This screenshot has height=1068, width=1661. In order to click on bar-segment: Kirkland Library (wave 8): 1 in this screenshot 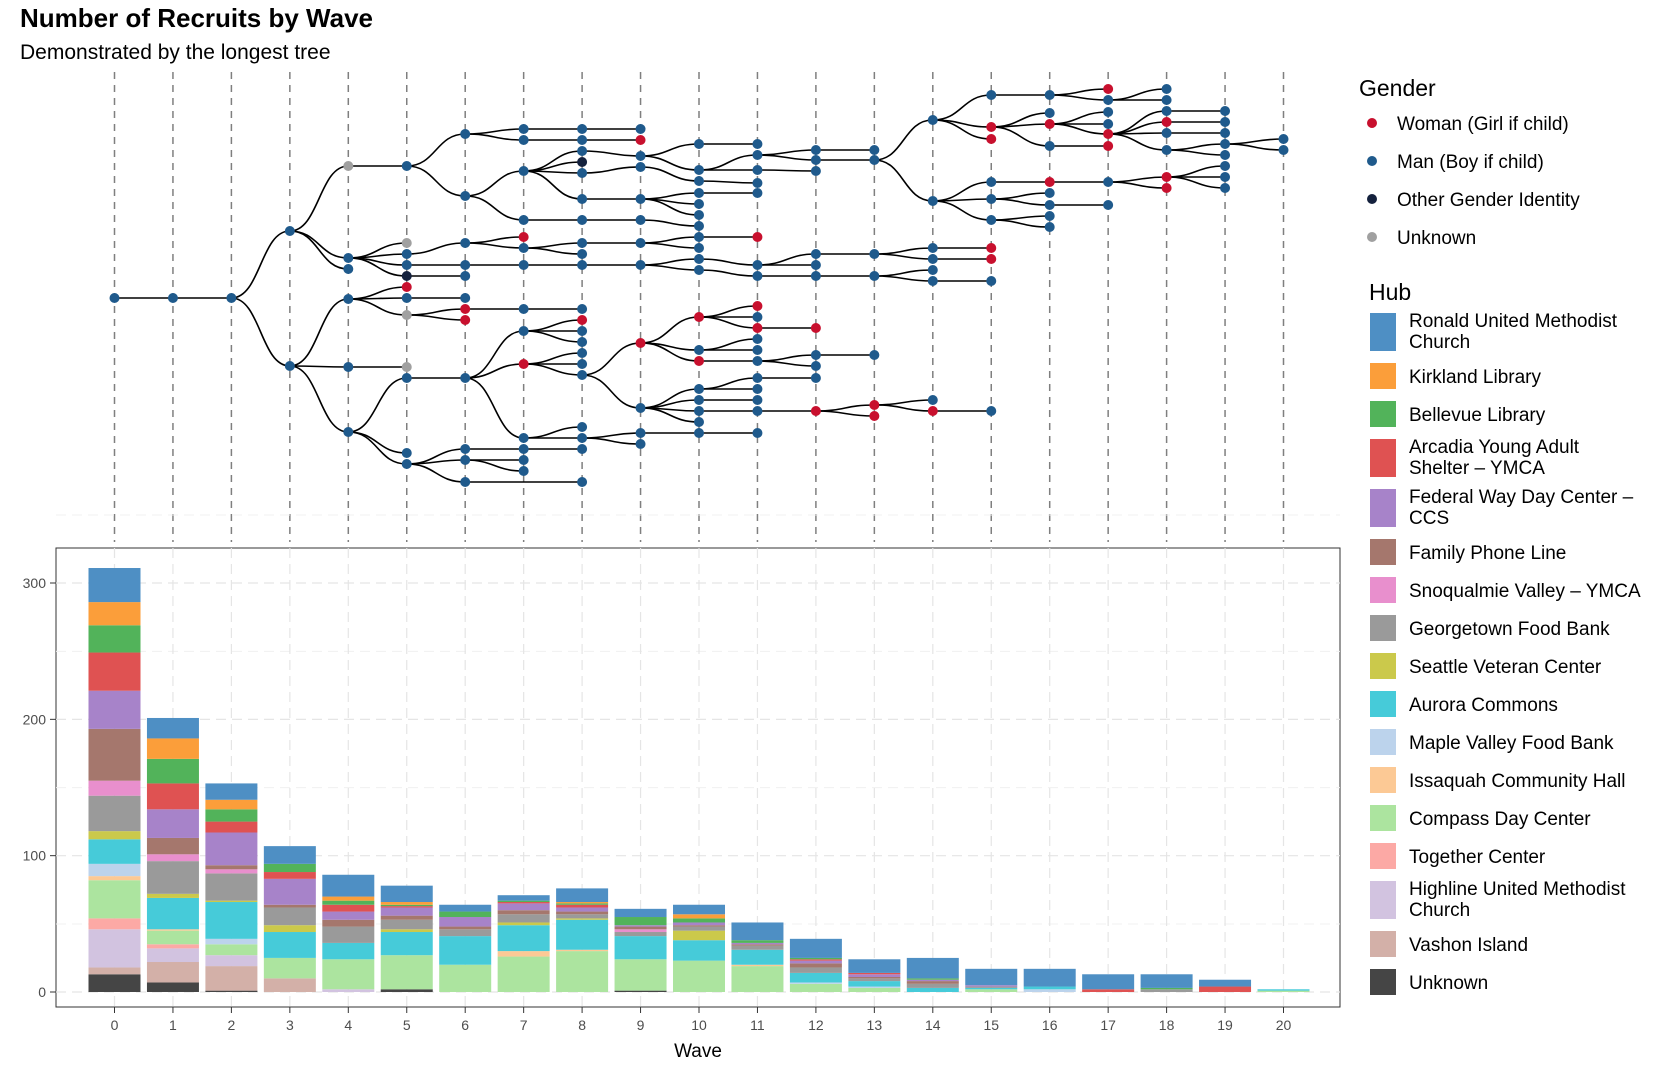, I will do `click(582, 903)`.